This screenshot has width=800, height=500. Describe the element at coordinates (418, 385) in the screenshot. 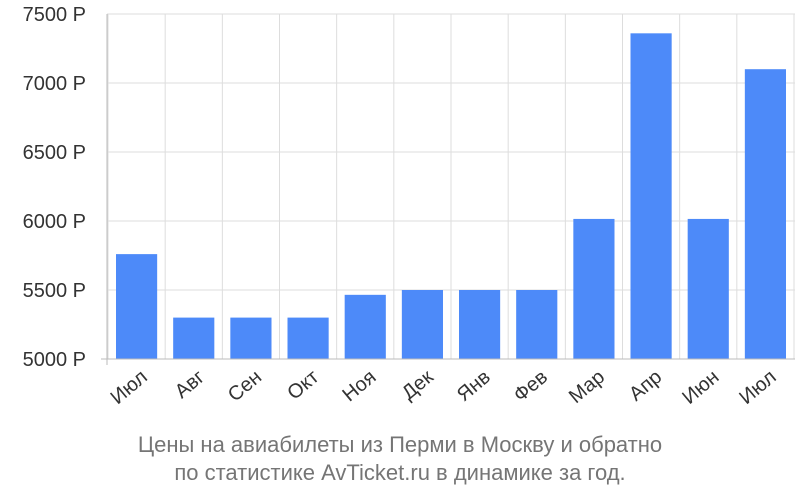

I see `x-tick-label: Дек` at that location.